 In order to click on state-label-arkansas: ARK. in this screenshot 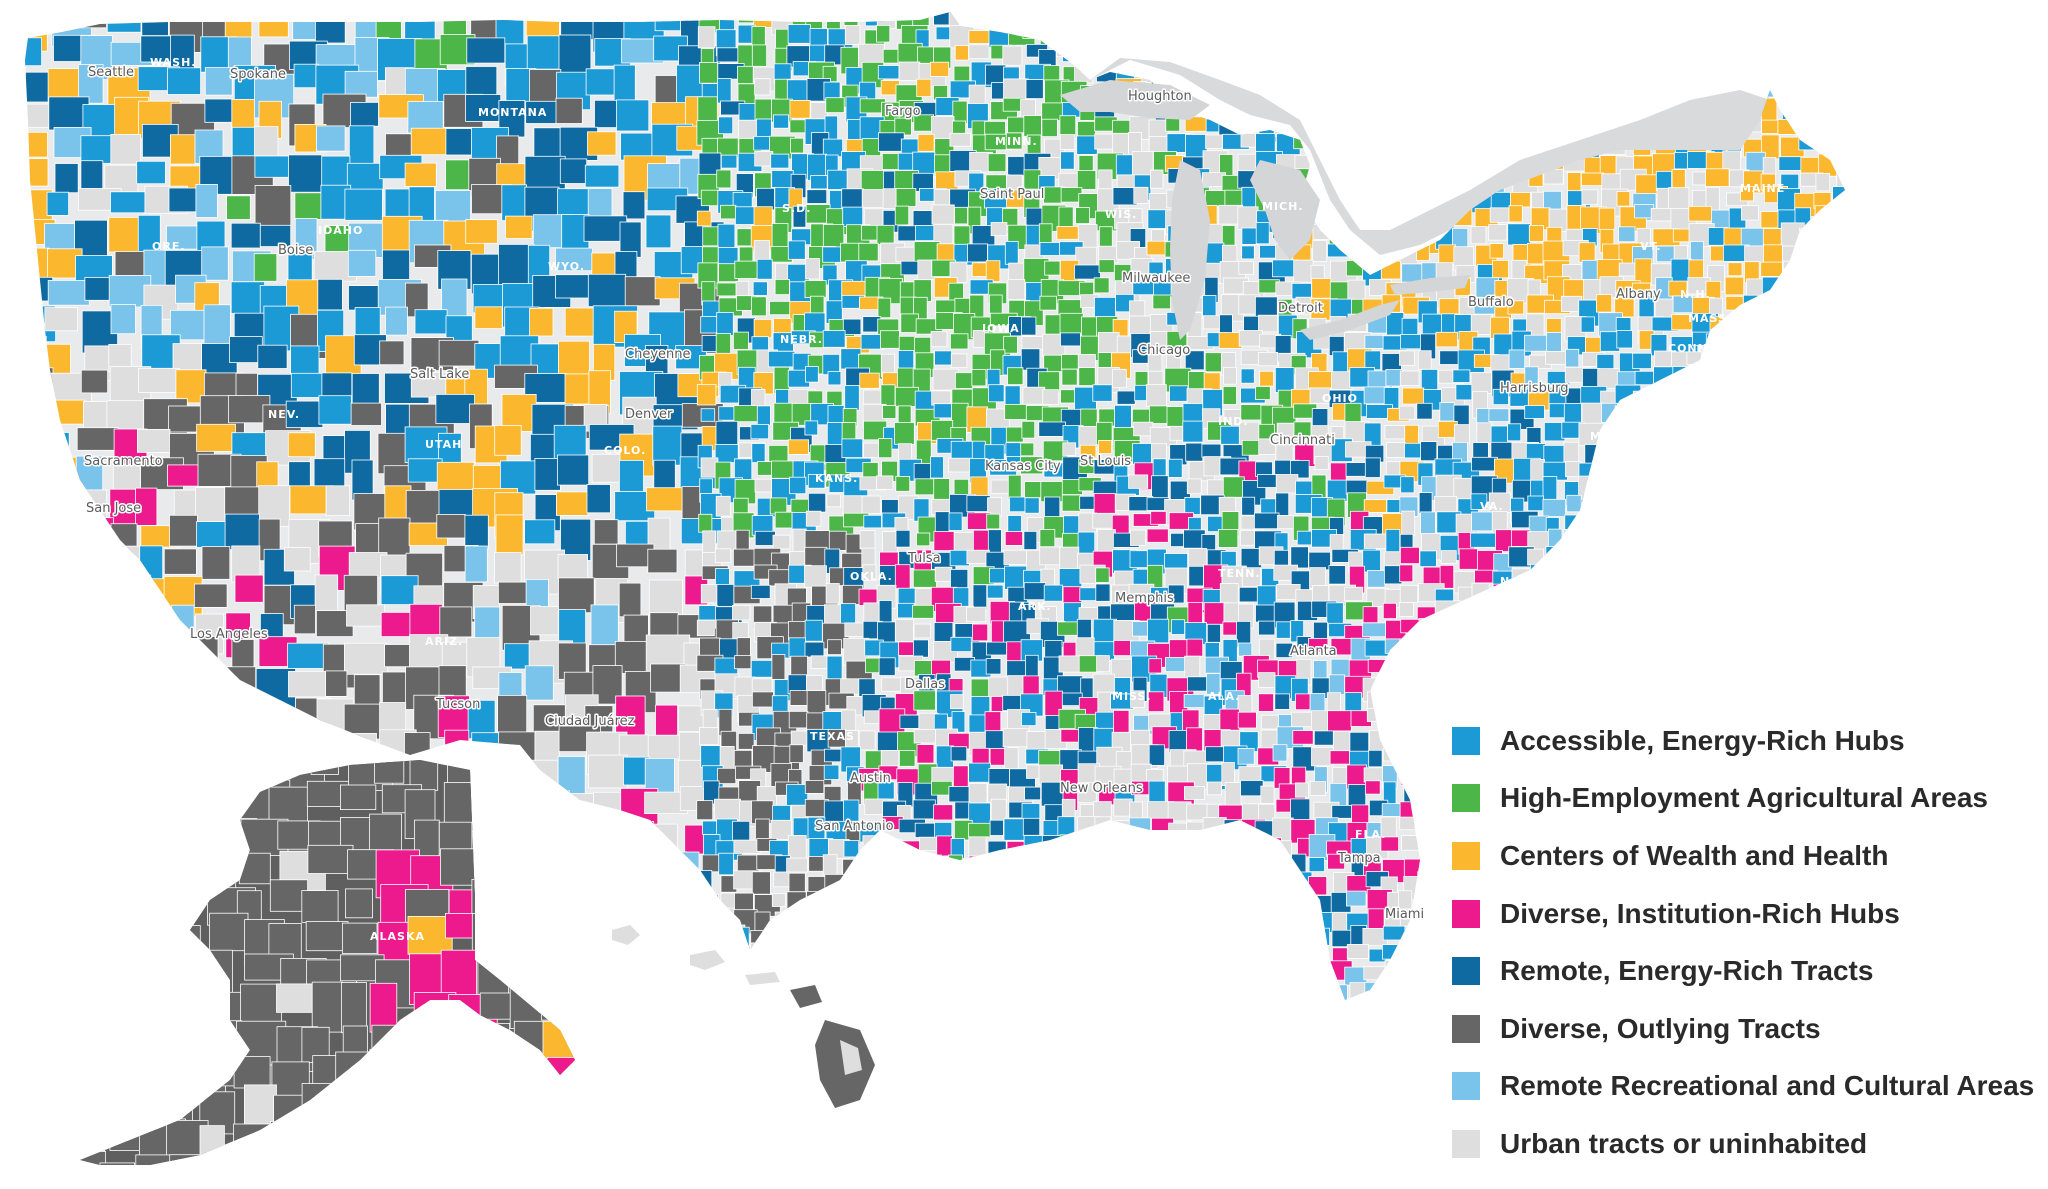, I will do `click(1035, 606)`.